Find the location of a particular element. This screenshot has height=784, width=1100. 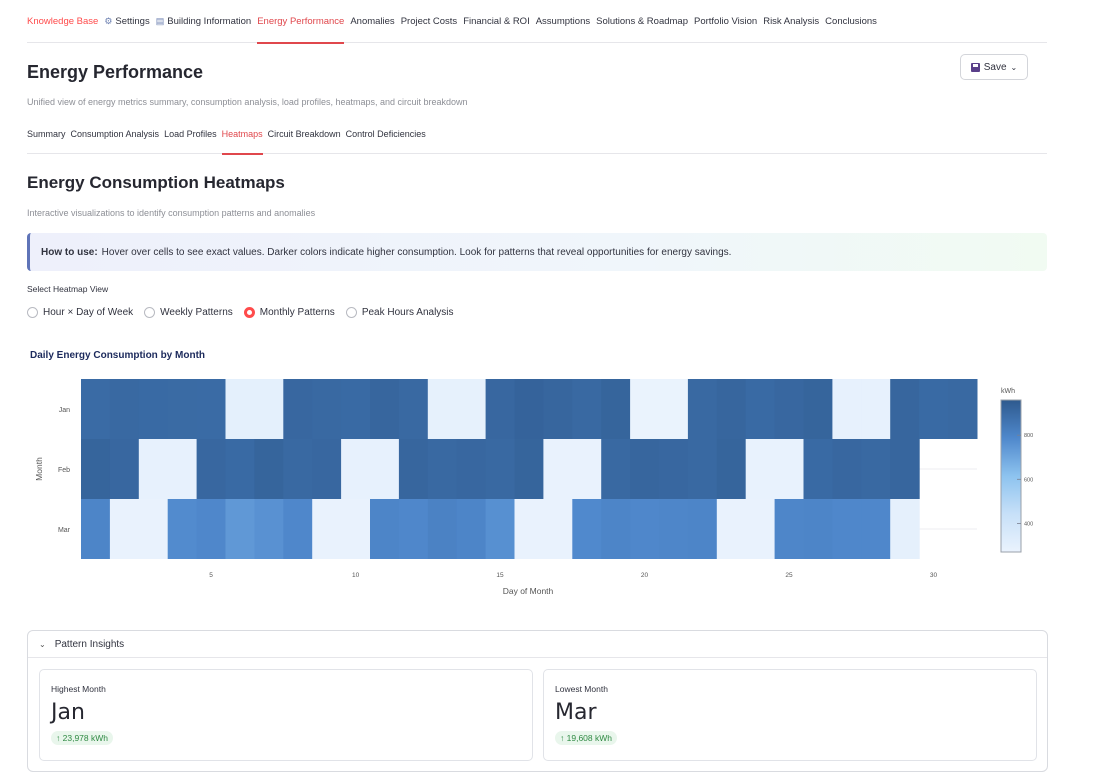

radio-hour-day-of-week: Hour × Day of Week is located at coordinates (80, 312).